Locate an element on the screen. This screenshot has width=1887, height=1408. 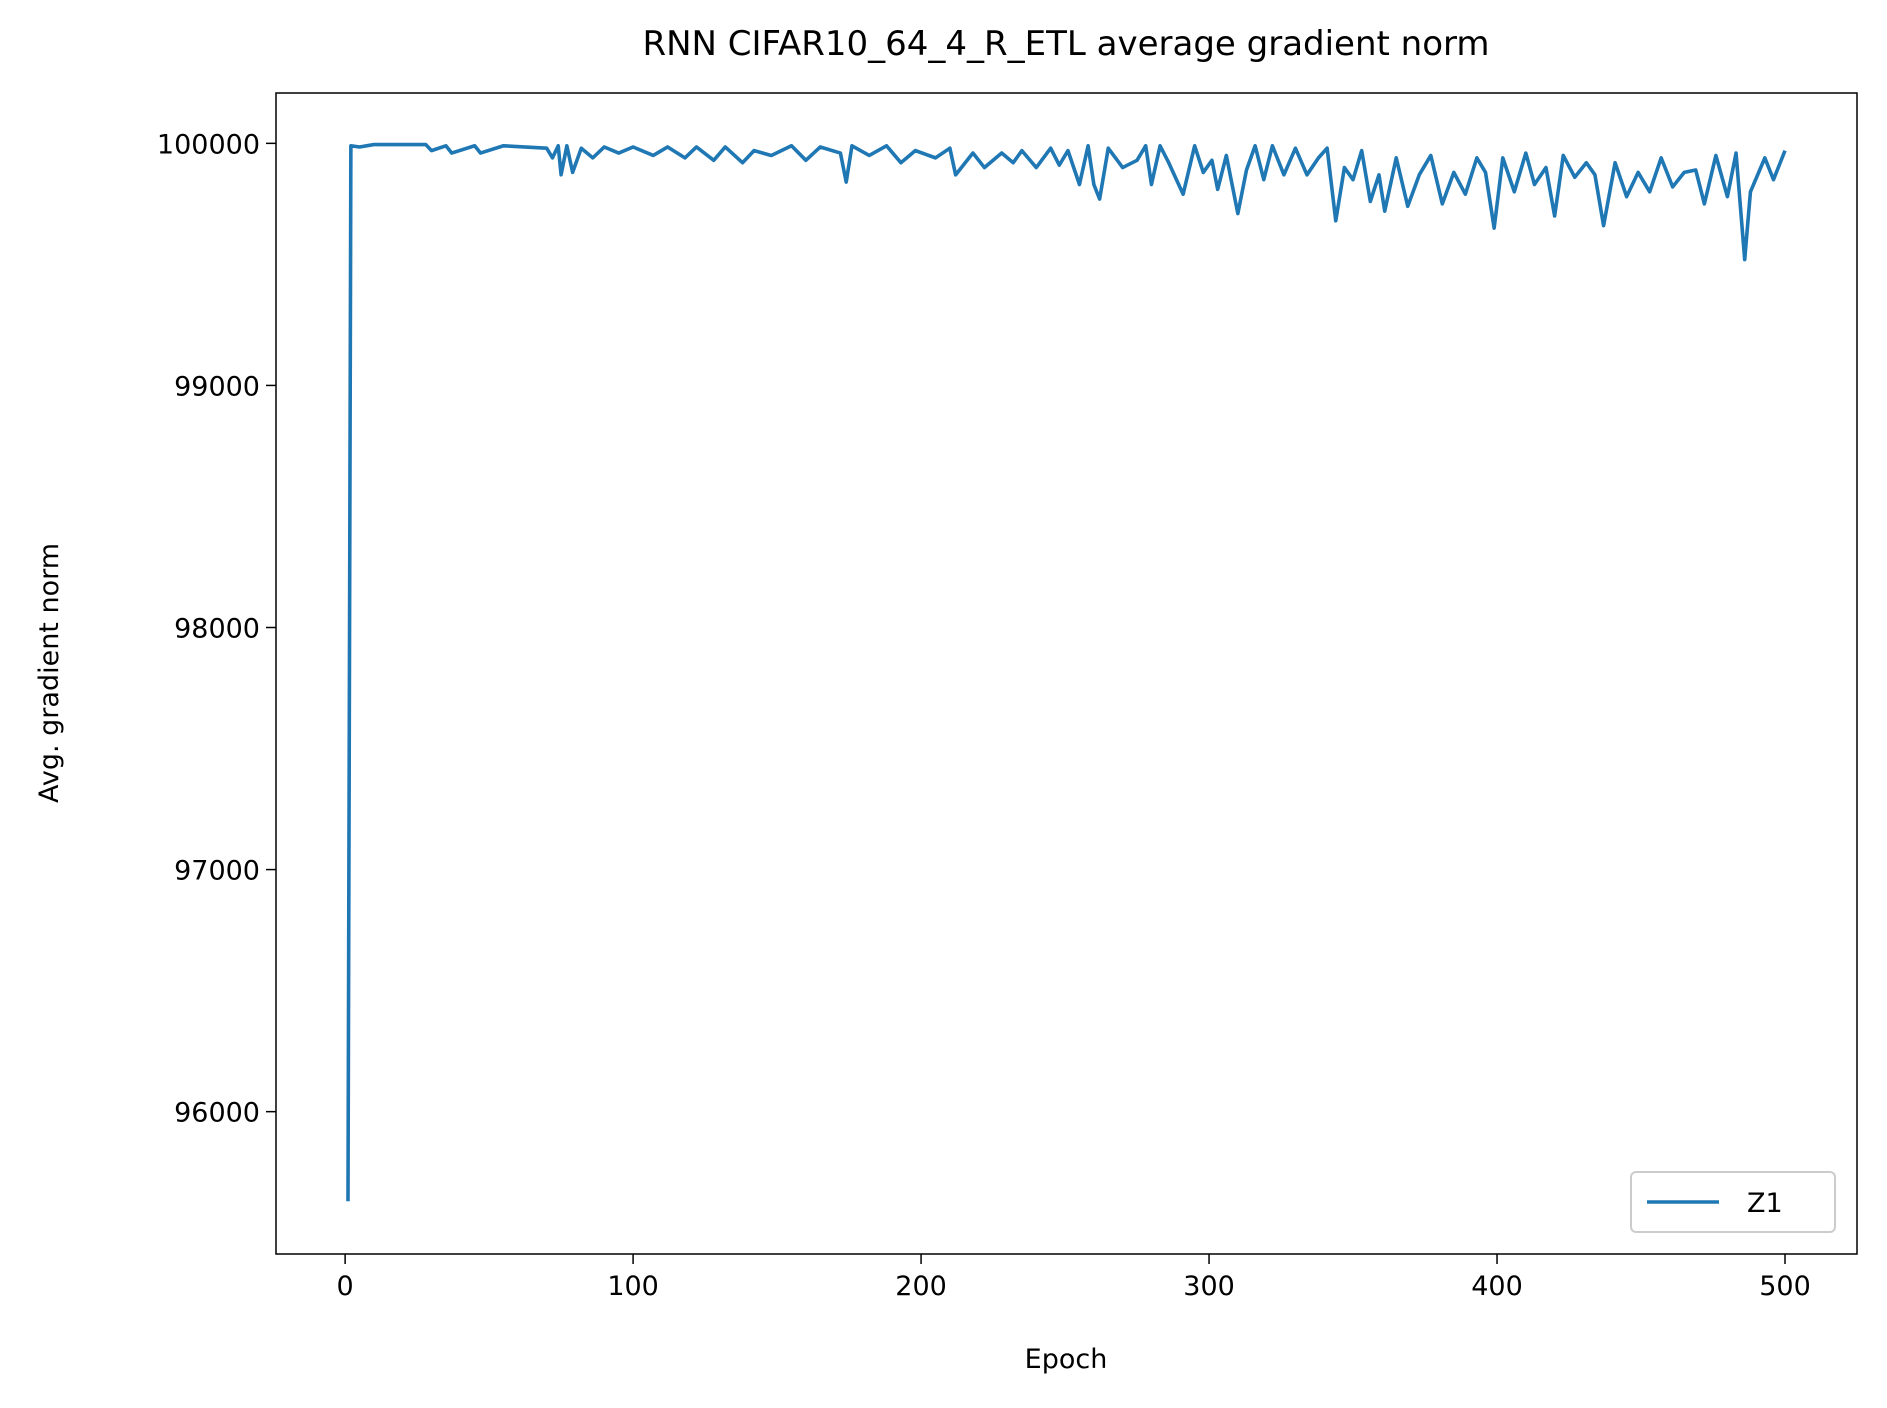
legend-label: Z1 is located at coordinates (1765, 1203).